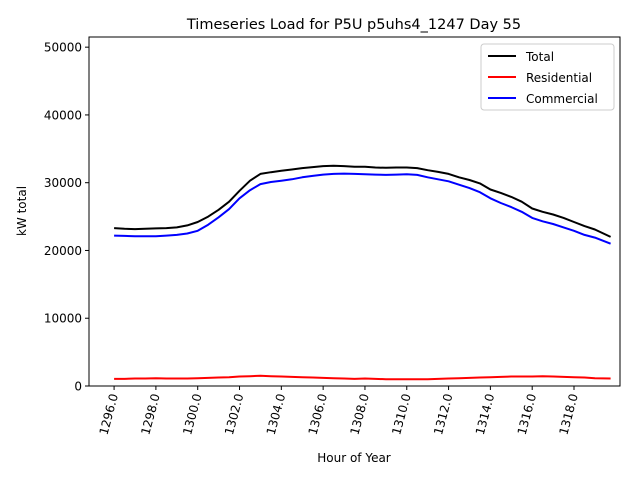  Describe the element at coordinates (66, 217) in the screenshot. I see `y-axis: 0 10000 20000 30000 40000 50000` at that location.